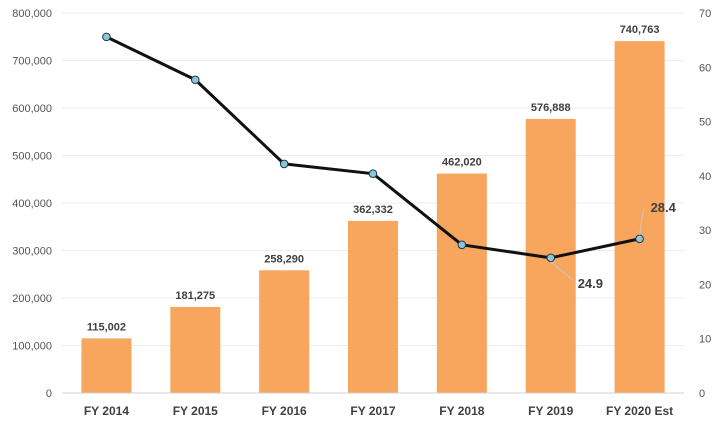 The height and width of the screenshot is (434, 720). Describe the element at coordinates (705, 123) in the screenshot. I see `right-axis-tick-label: 50` at that location.